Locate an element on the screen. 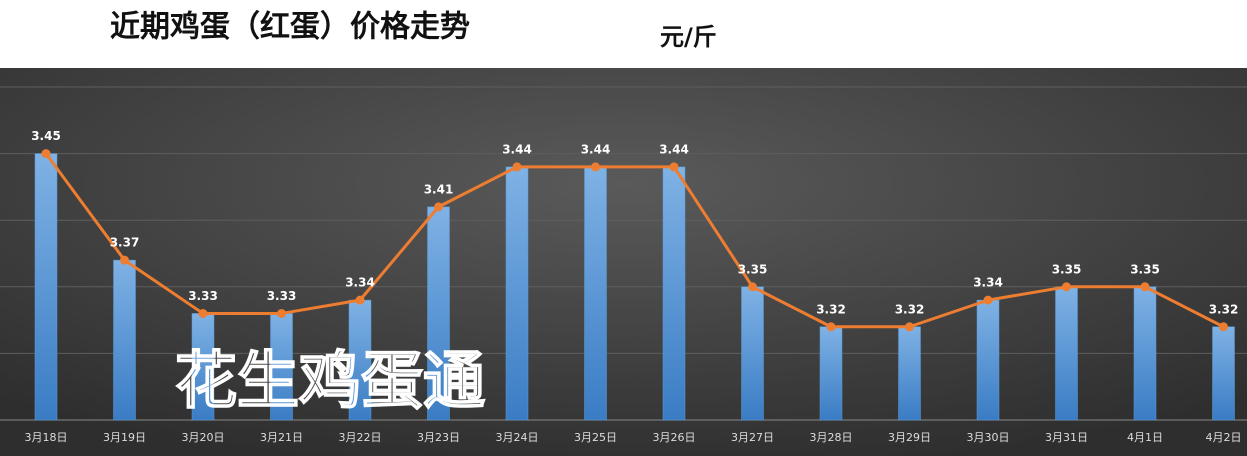 The width and height of the screenshot is (1247, 456). x-tick-label: 3月20日 is located at coordinates (203, 437).